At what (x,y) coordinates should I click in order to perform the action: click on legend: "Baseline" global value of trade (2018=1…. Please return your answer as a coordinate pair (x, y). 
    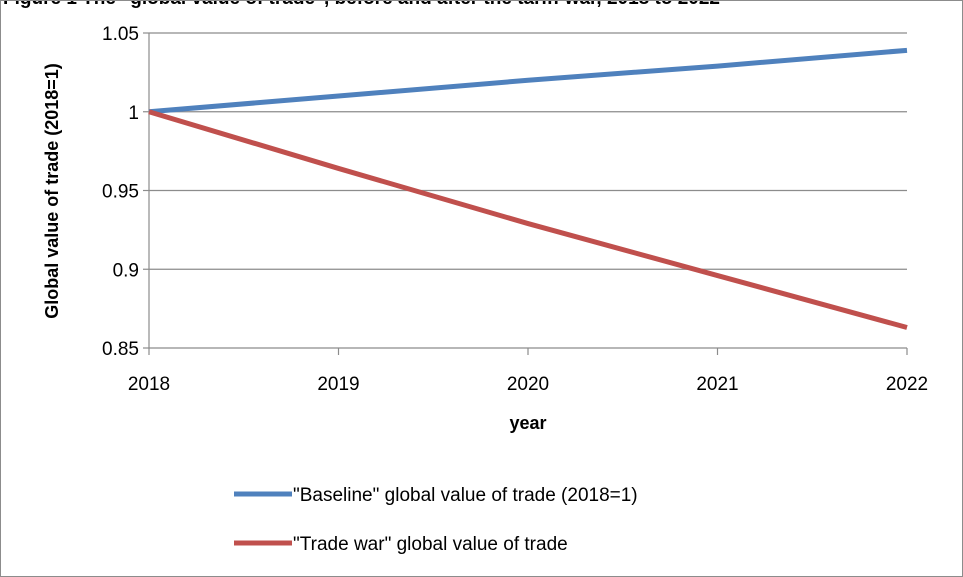
    Looking at the image, I should click on (436, 520).